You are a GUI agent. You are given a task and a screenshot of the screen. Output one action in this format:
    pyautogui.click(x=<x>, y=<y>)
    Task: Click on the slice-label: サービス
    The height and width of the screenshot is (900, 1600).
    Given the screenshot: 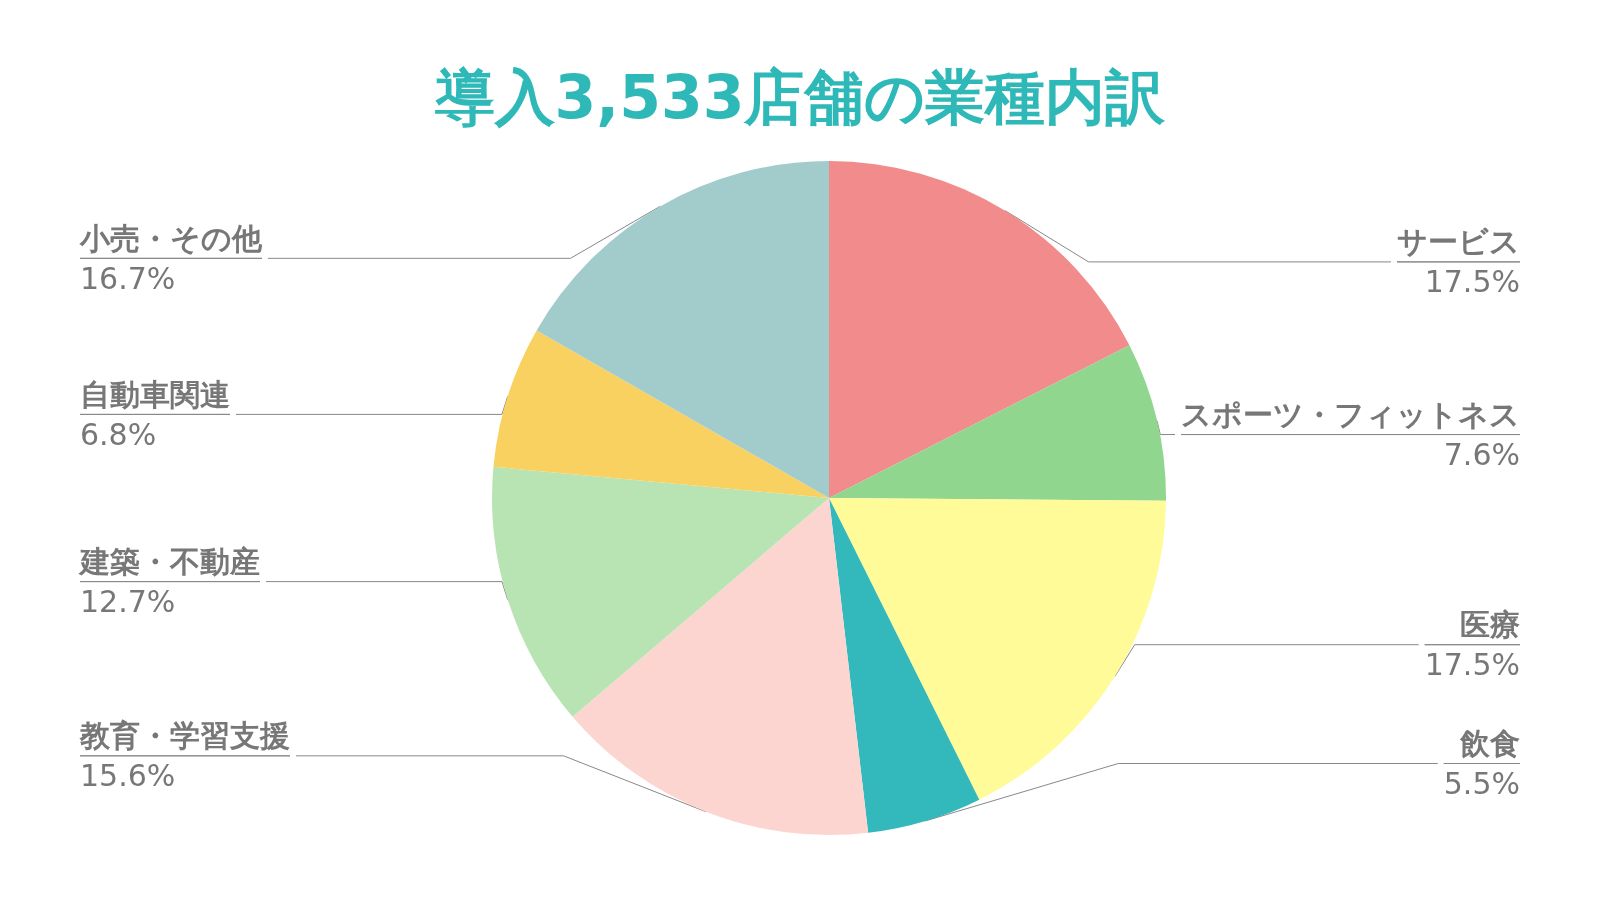 What is the action you would take?
    pyautogui.click(x=1458, y=242)
    